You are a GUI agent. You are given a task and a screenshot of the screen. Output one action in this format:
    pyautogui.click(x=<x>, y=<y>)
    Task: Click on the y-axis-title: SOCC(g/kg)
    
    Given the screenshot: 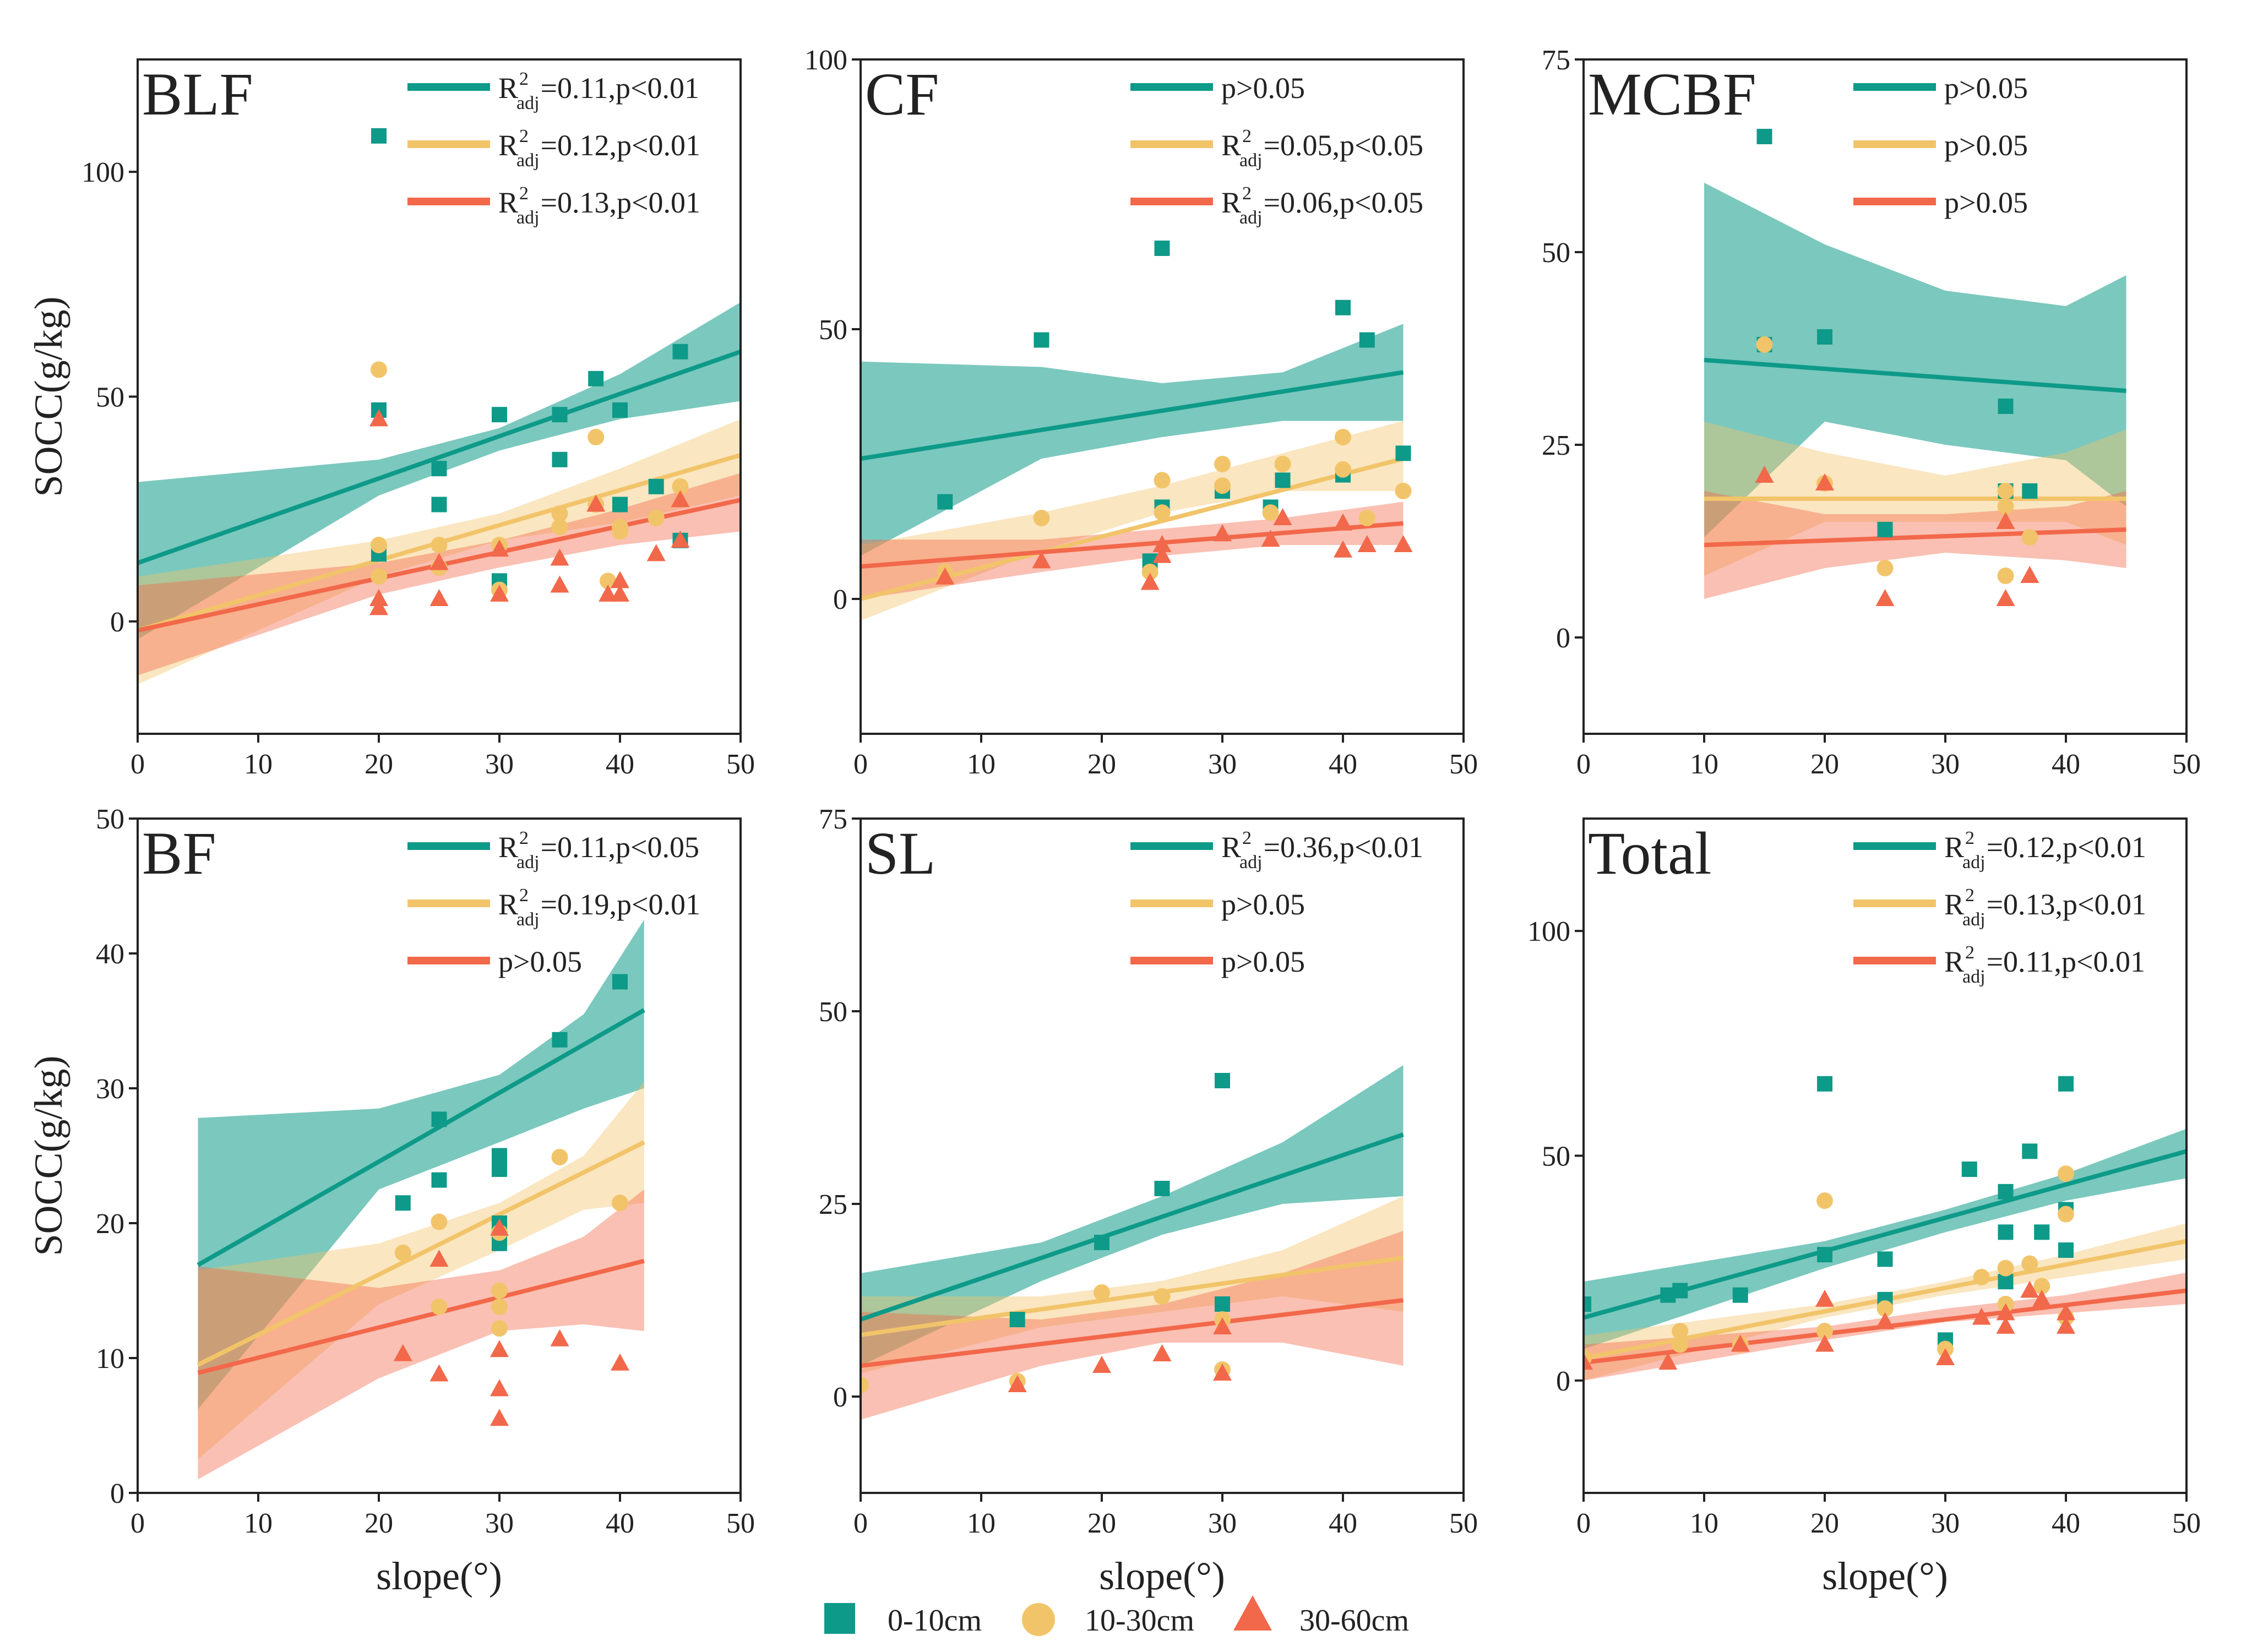 What is the action you would take?
    pyautogui.click(x=48, y=396)
    